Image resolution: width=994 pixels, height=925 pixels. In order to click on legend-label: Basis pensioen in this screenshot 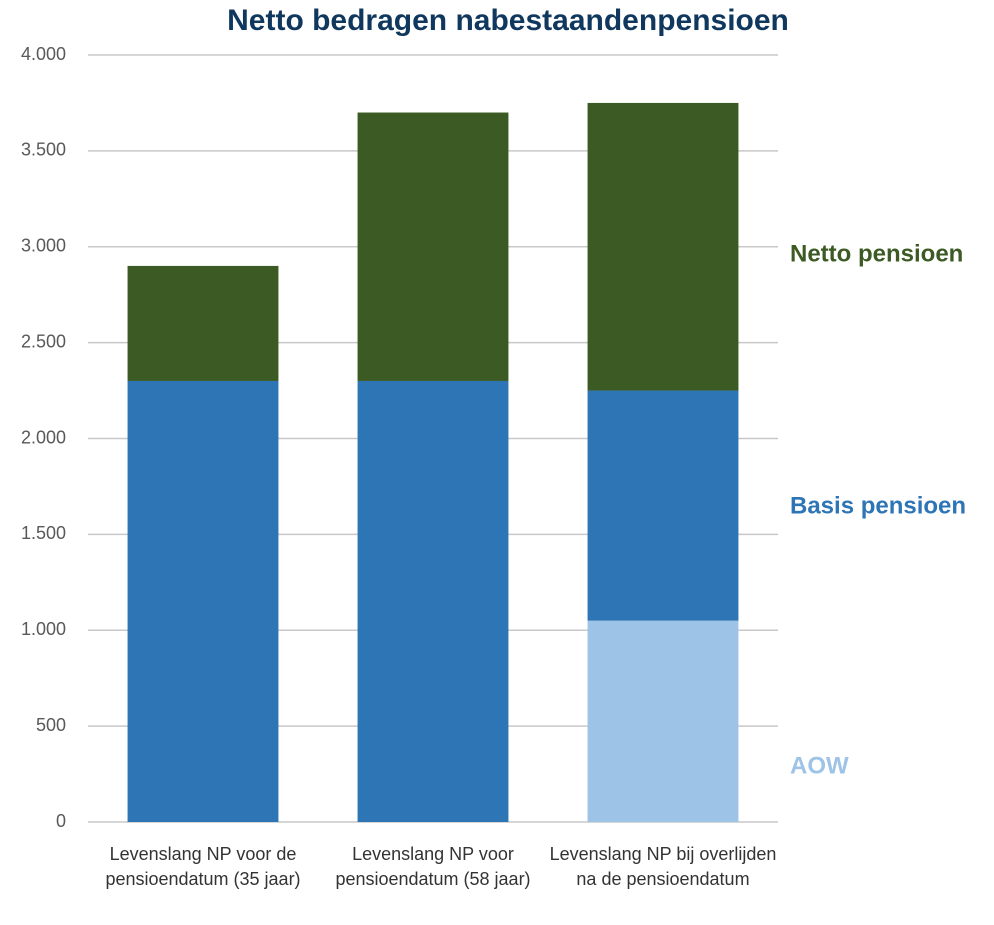, I will do `click(878, 505)`.